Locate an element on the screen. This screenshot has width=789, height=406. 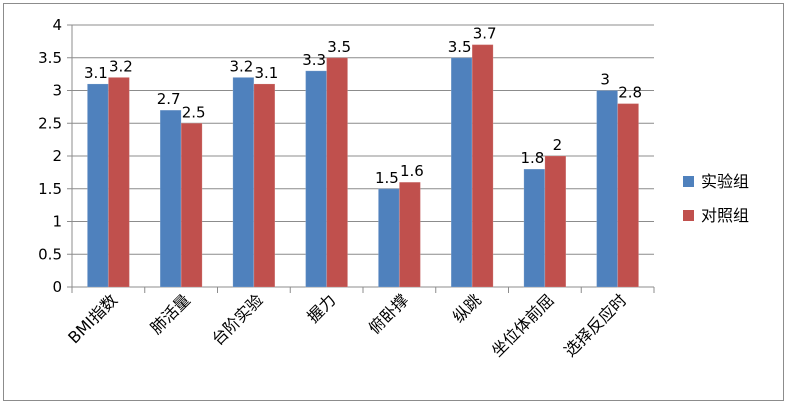
data-label: 1.8 is located at coordinates (532, 158).